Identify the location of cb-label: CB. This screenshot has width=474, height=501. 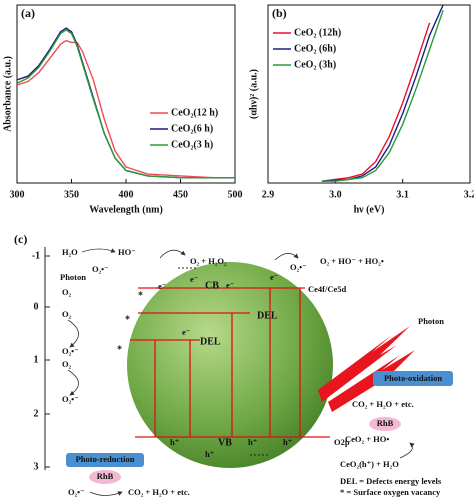
(212, 285).